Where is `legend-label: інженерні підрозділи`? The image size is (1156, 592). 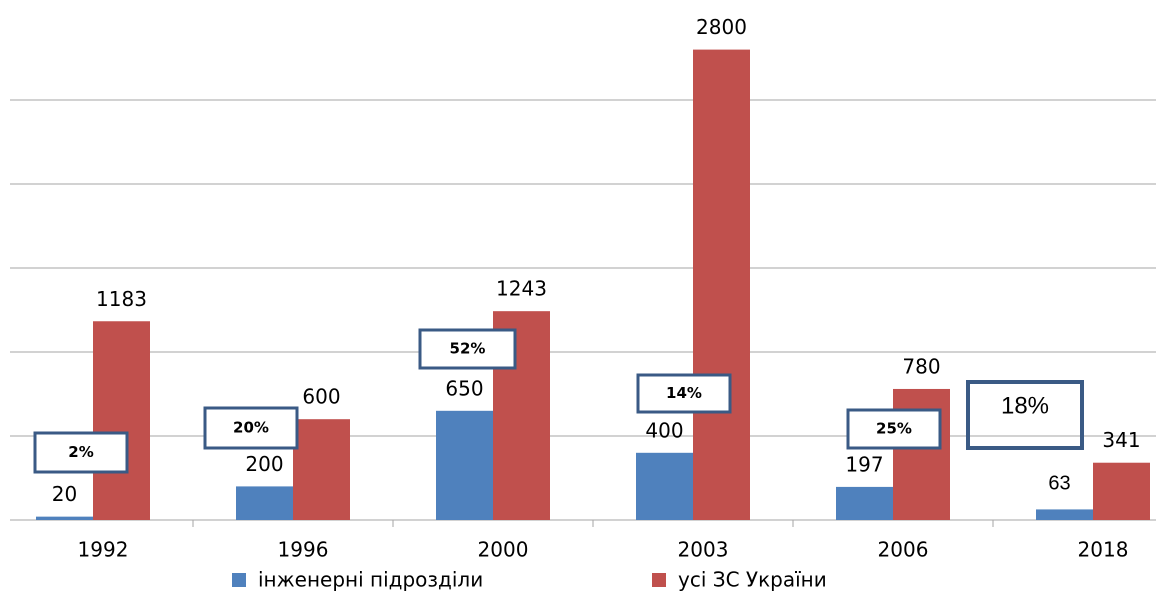 legend-label: інженерні підрозділи is located at coordinates (370, 580).